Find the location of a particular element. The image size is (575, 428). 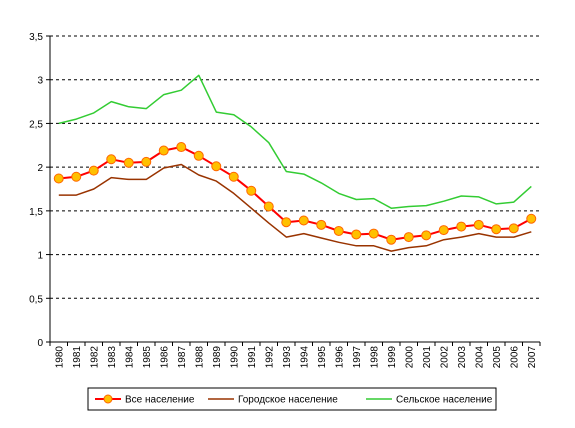

x-tick-label: 1992 is located at coordinates (269, 357).